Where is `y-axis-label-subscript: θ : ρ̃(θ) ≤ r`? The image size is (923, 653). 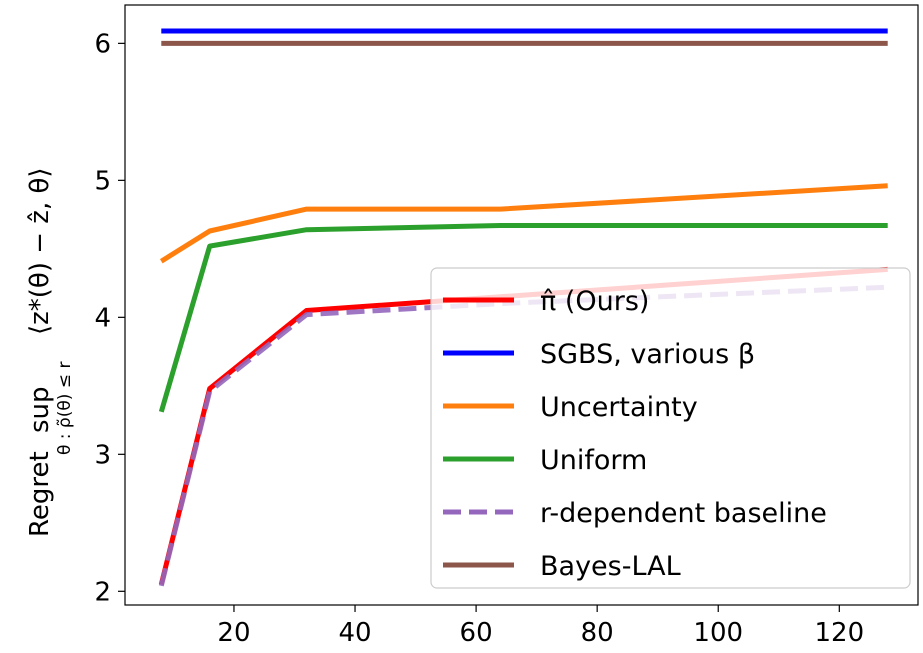
y-axis-label-subscript: θ : ρ̃(θ) ≤ r is located at coordinates (65, 408).